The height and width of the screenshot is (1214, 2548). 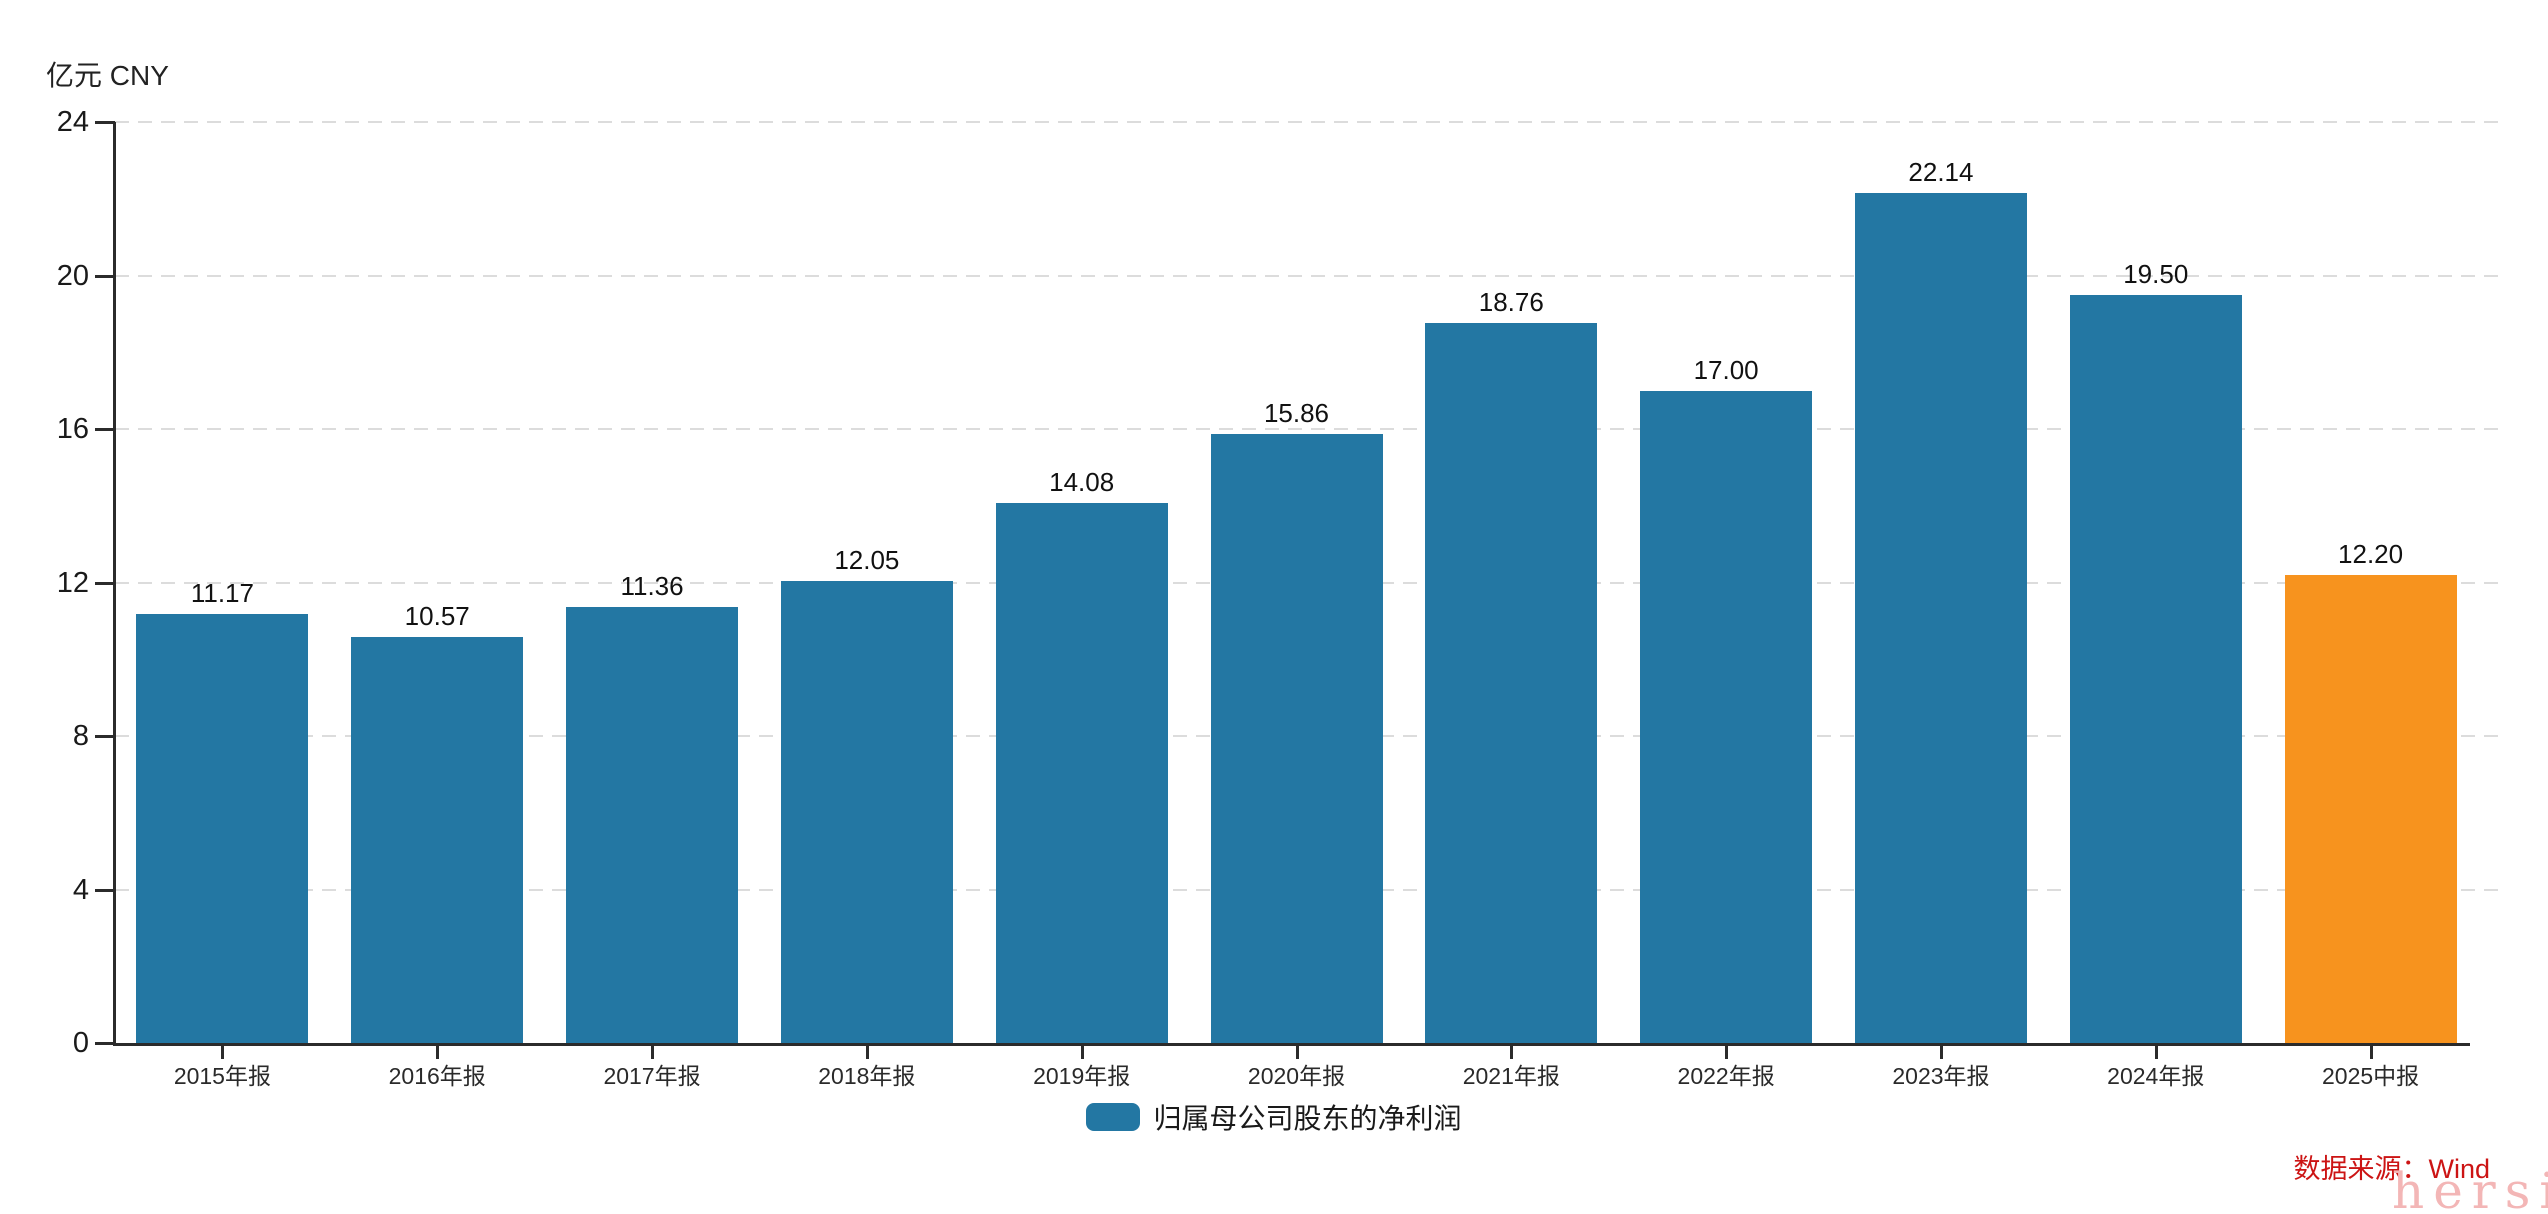 What do you see at coordinates (1296, 1076) in the screenshot?
I see `x-axis-tick-label: 2020年报` at bounding box center [1296, 1076].